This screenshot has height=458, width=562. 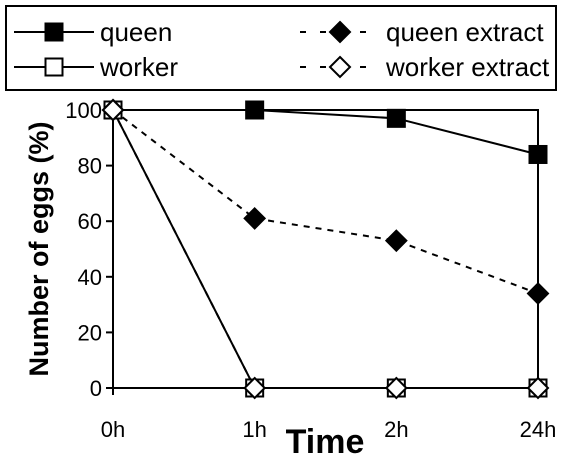 What do you see at coordinates (90, 332) in the screenshot?
I see `y-tick-label: 20` at bounding box center [90, 332].